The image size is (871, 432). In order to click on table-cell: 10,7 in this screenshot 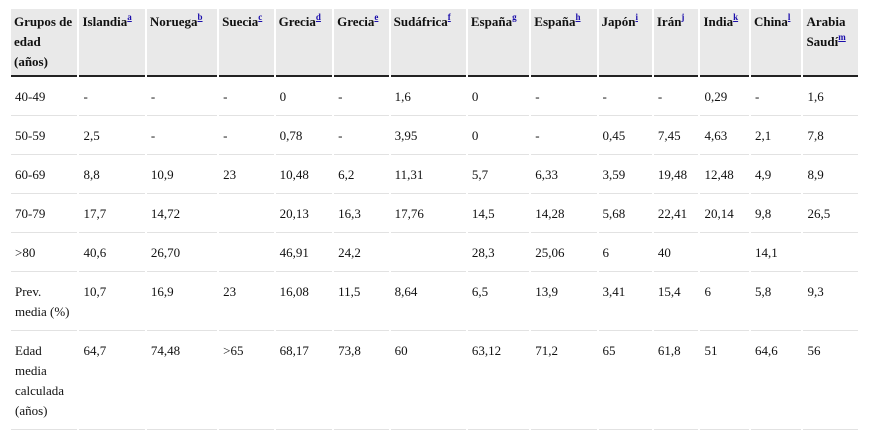, I will do `click(112, 302)`.